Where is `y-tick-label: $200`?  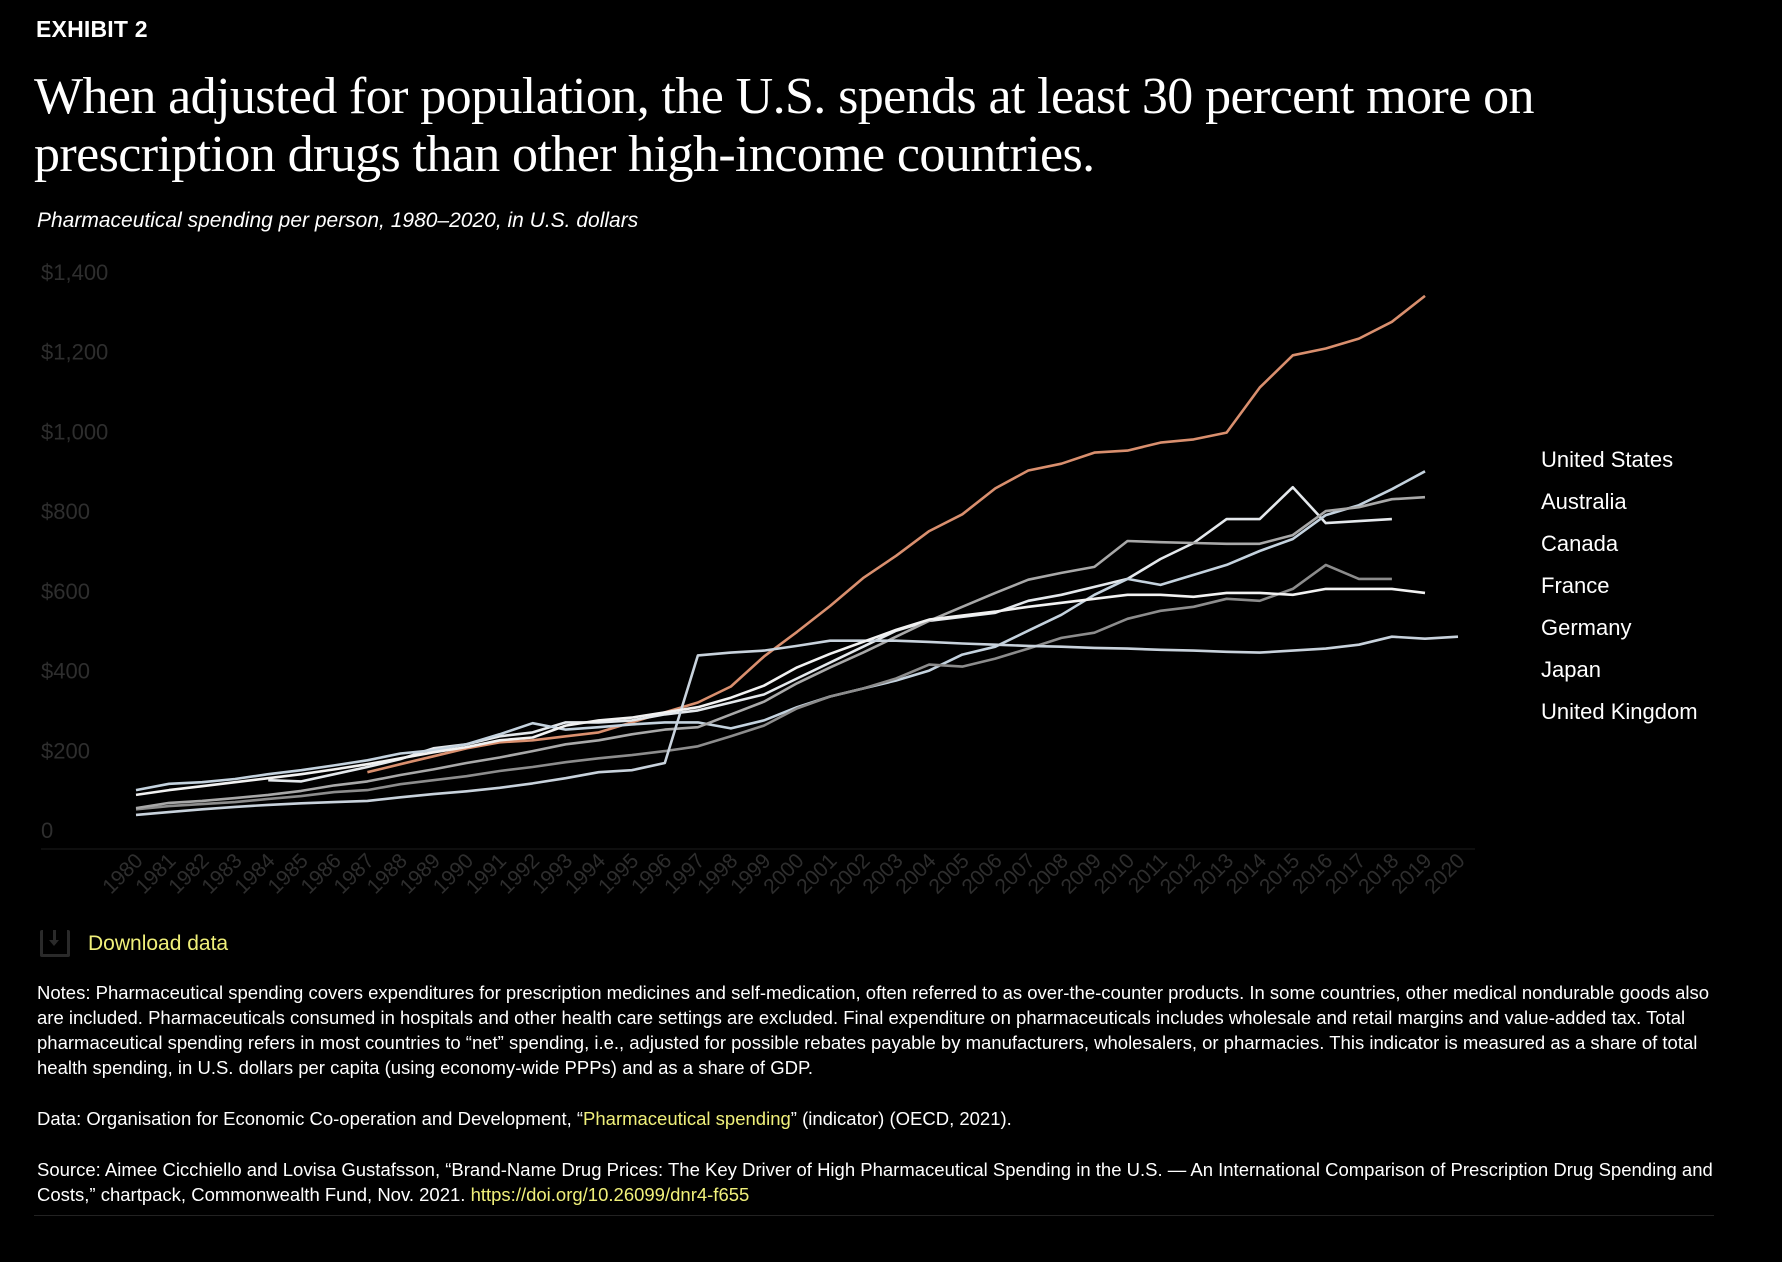 y-tick-label: $200 is located at coordinates (65, 750).